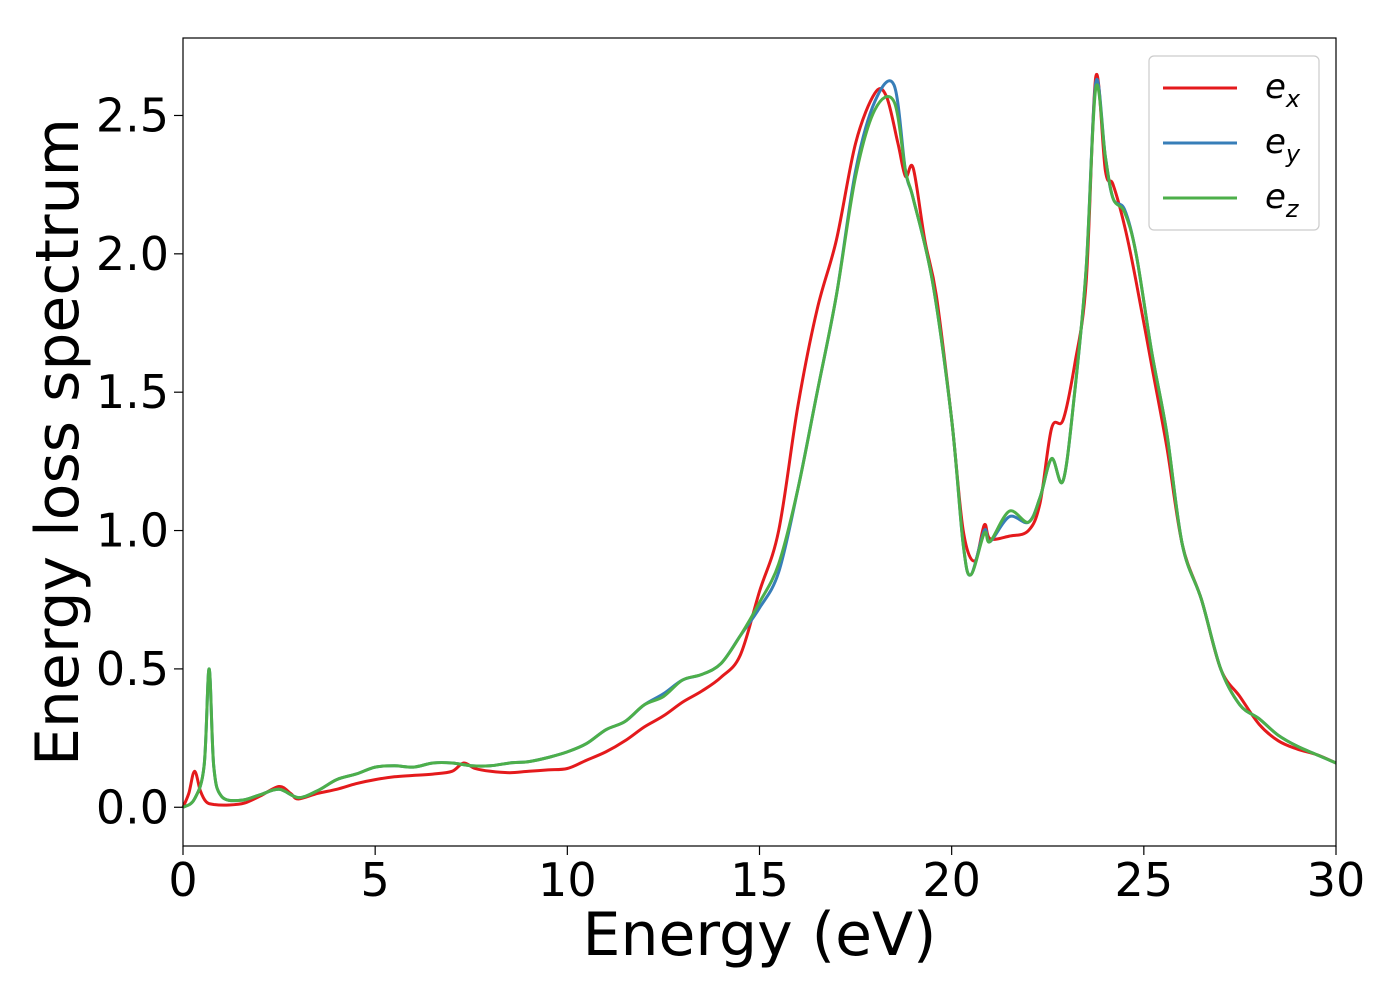 This screenshot has width=1400, height=1000. Describe the element at coordinates (132, 254) in the screenshot. I see `y-tick-label: 2.0` at that location.